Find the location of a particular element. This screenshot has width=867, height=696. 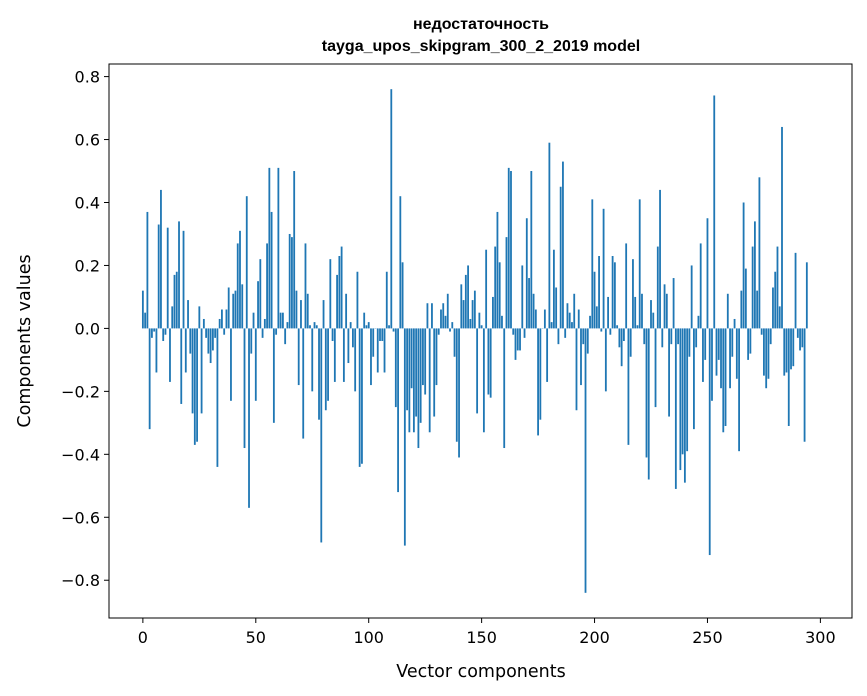

y-axis-label: Components values is located at coordinates (25, 340).